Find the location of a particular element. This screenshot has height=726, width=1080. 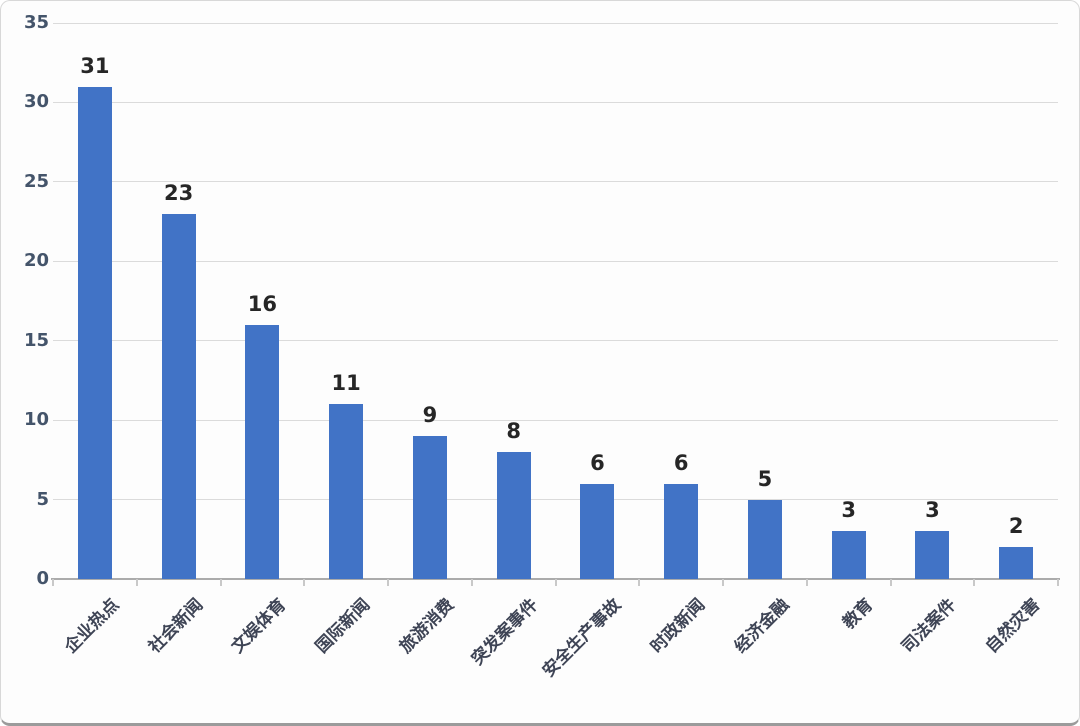

category-label: 旅游消费 is located at coordinates (427, 626).